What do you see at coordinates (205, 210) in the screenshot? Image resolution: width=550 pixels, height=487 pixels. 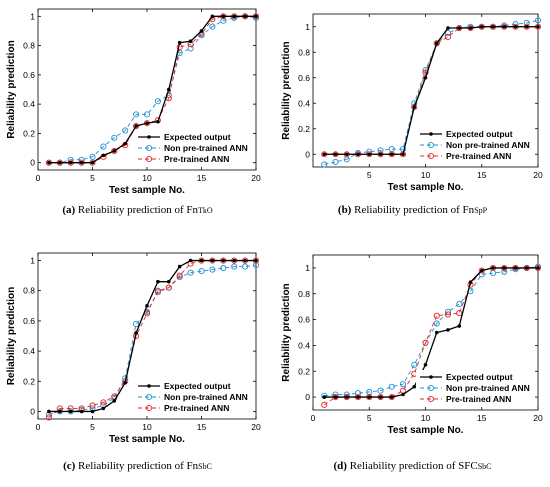 I see `caption-a-sub: TkO` at bounding box center [205, 210].